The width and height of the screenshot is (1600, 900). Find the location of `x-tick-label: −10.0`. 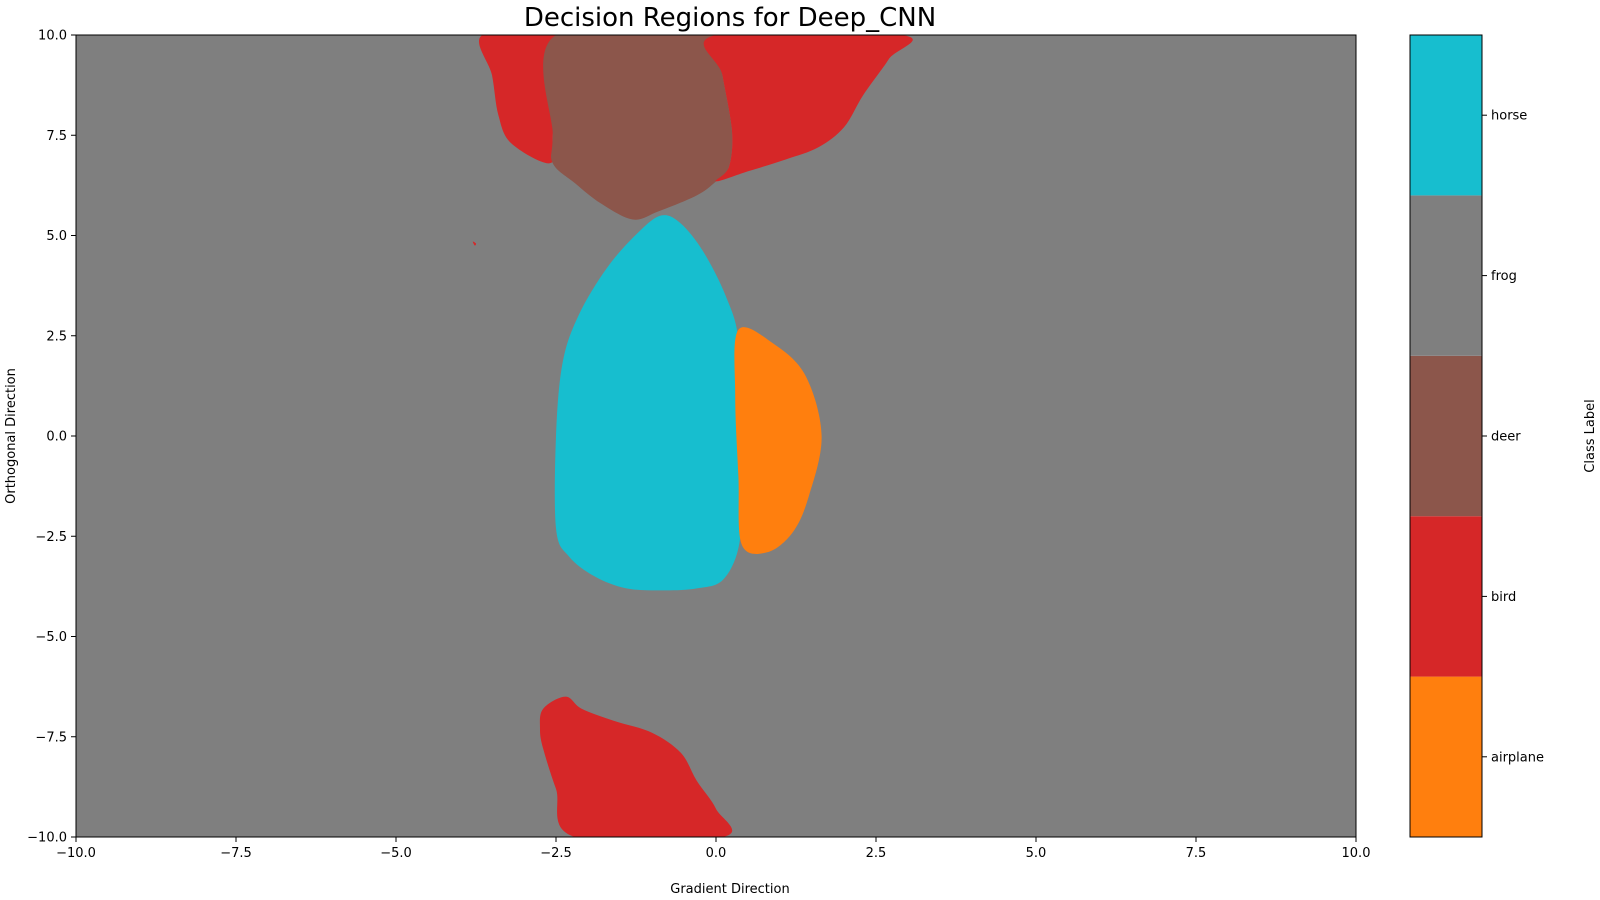

x-tick-label: −10.0 is located at coordinates (76, 853).